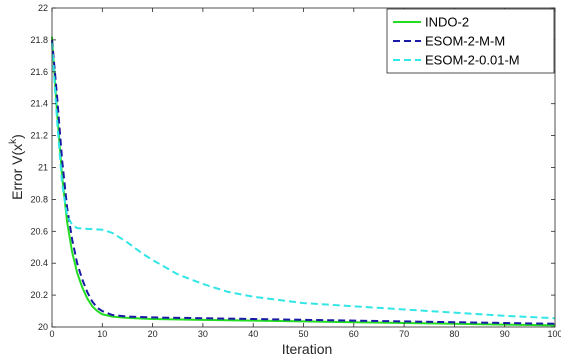 The image size is (561, 360). Describe the element at coordinates (13, 141) in the screenshot. I see `y-axis-label-superscript: k` at that location.